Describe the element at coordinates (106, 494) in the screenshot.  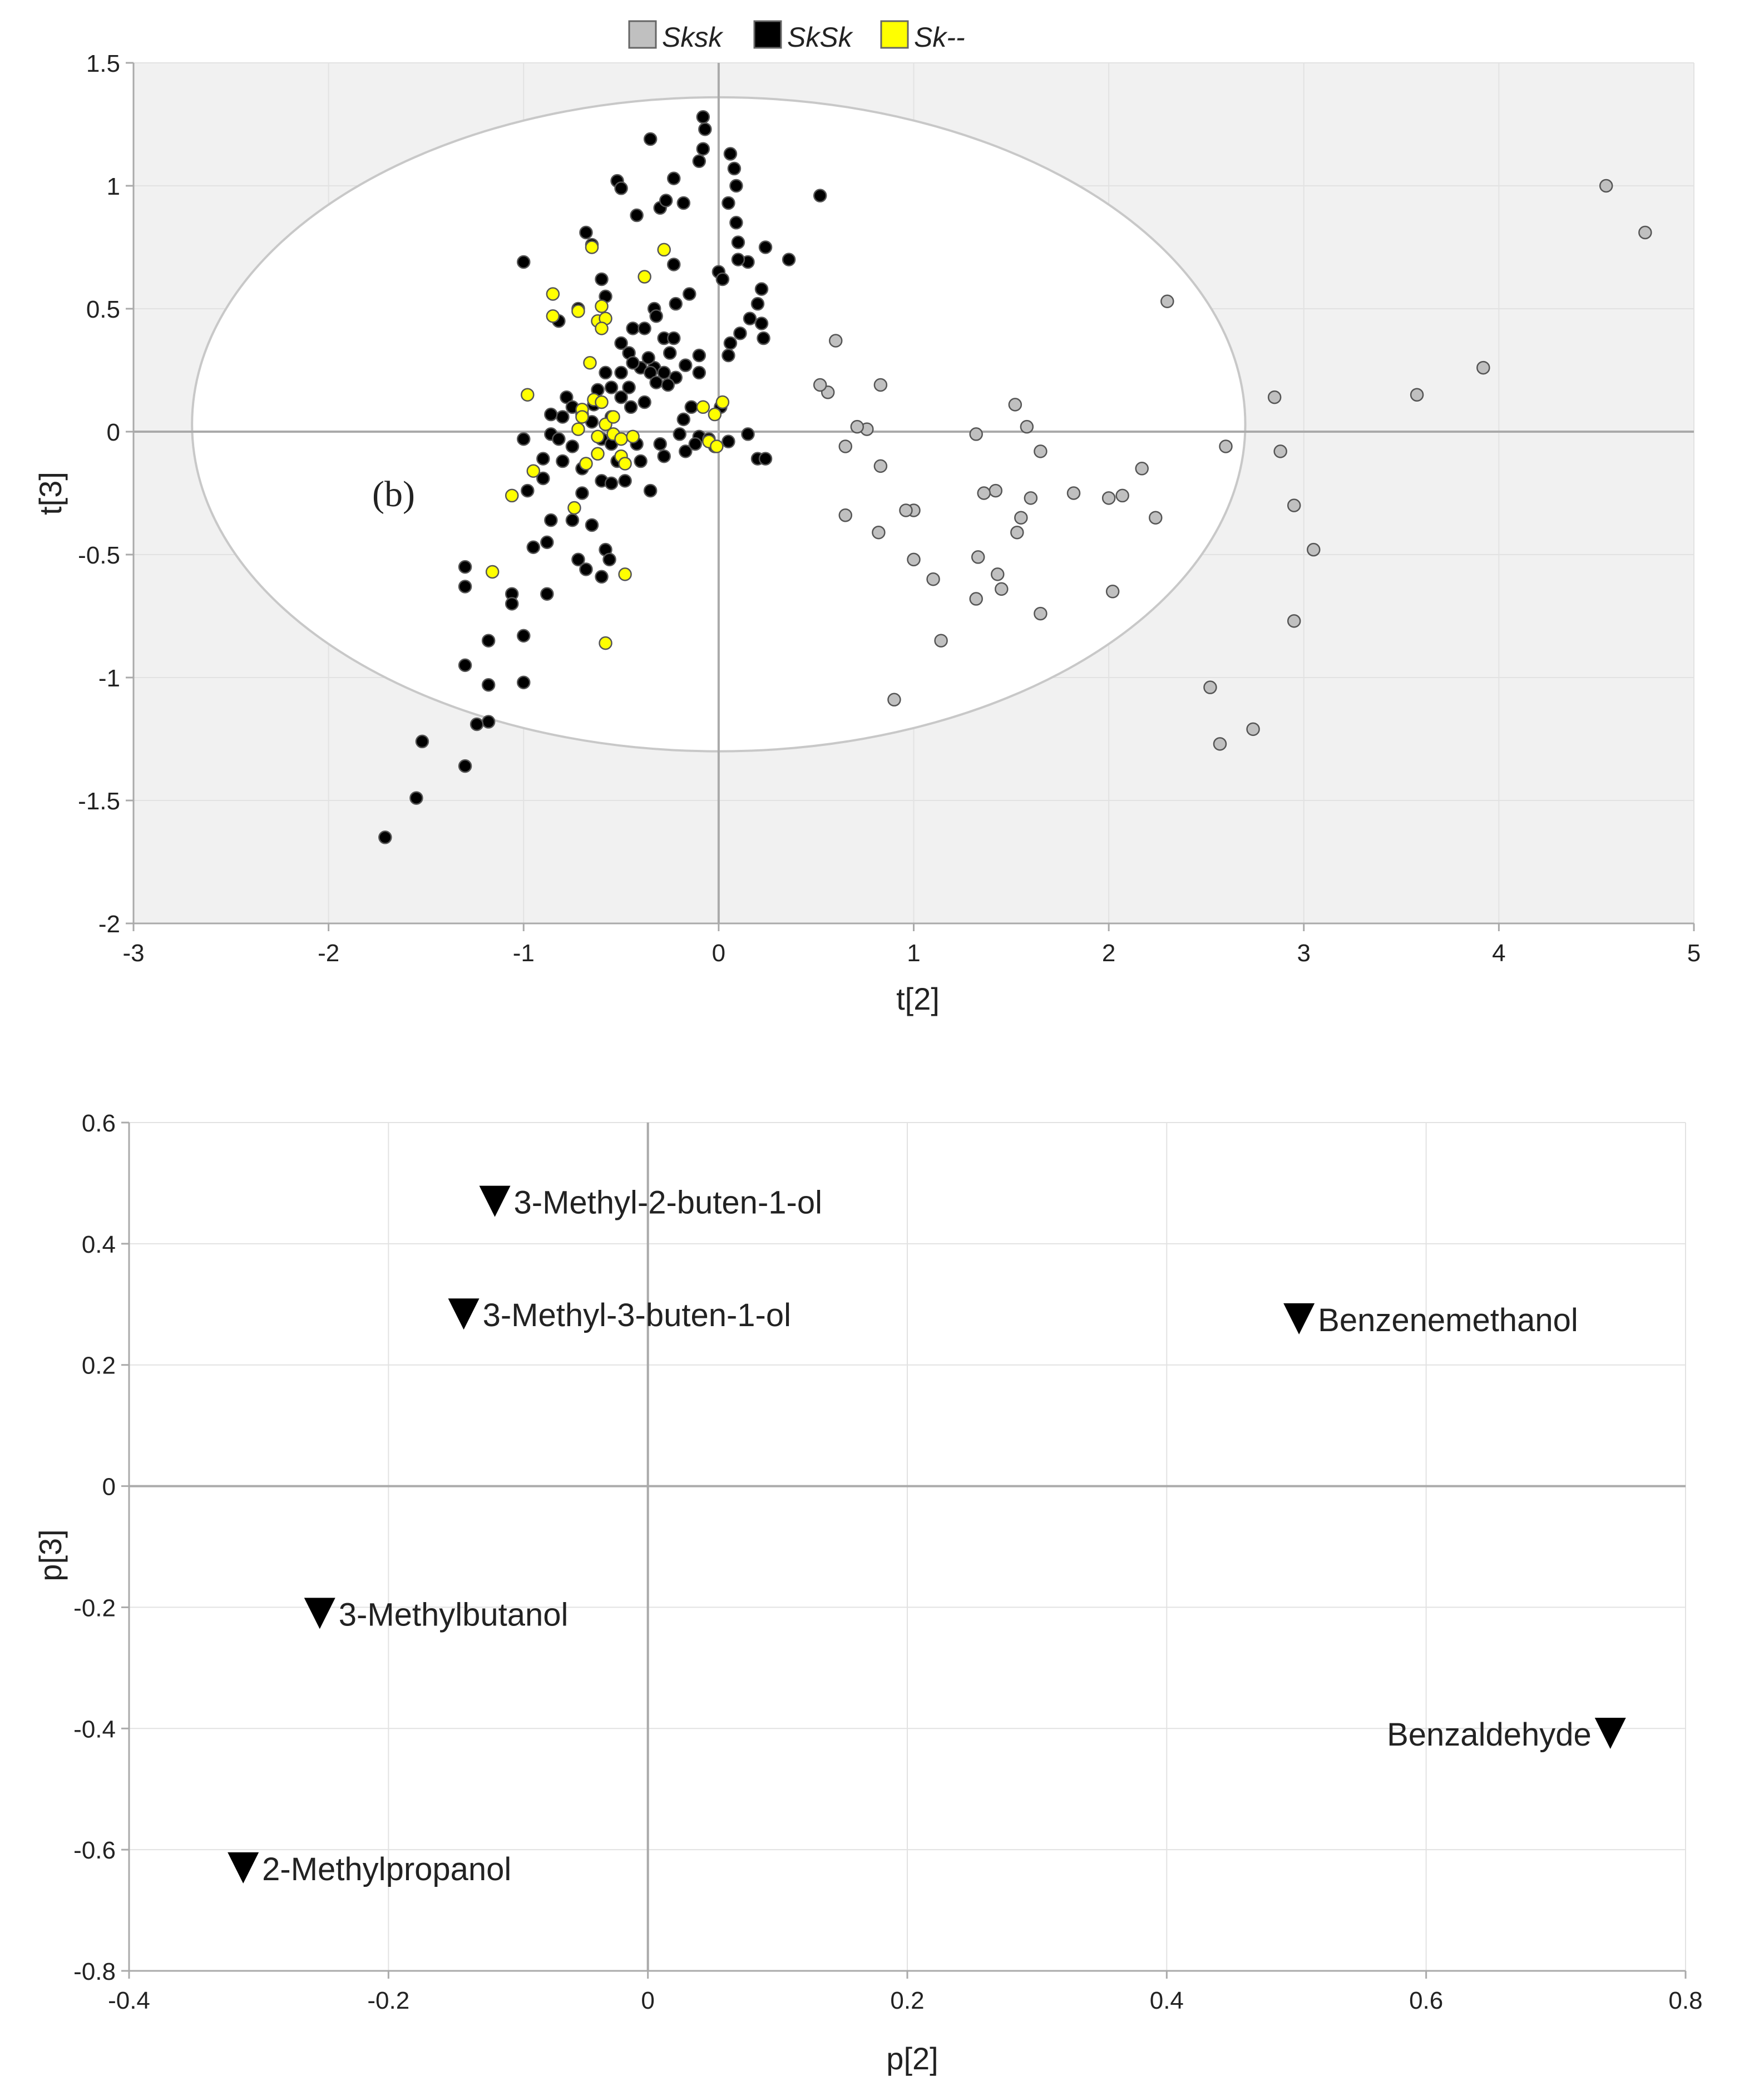
I see `score-plot-y-ticks: 1.5 1 0.5 0 -0.5 -1 -1.5 -2` at that location.